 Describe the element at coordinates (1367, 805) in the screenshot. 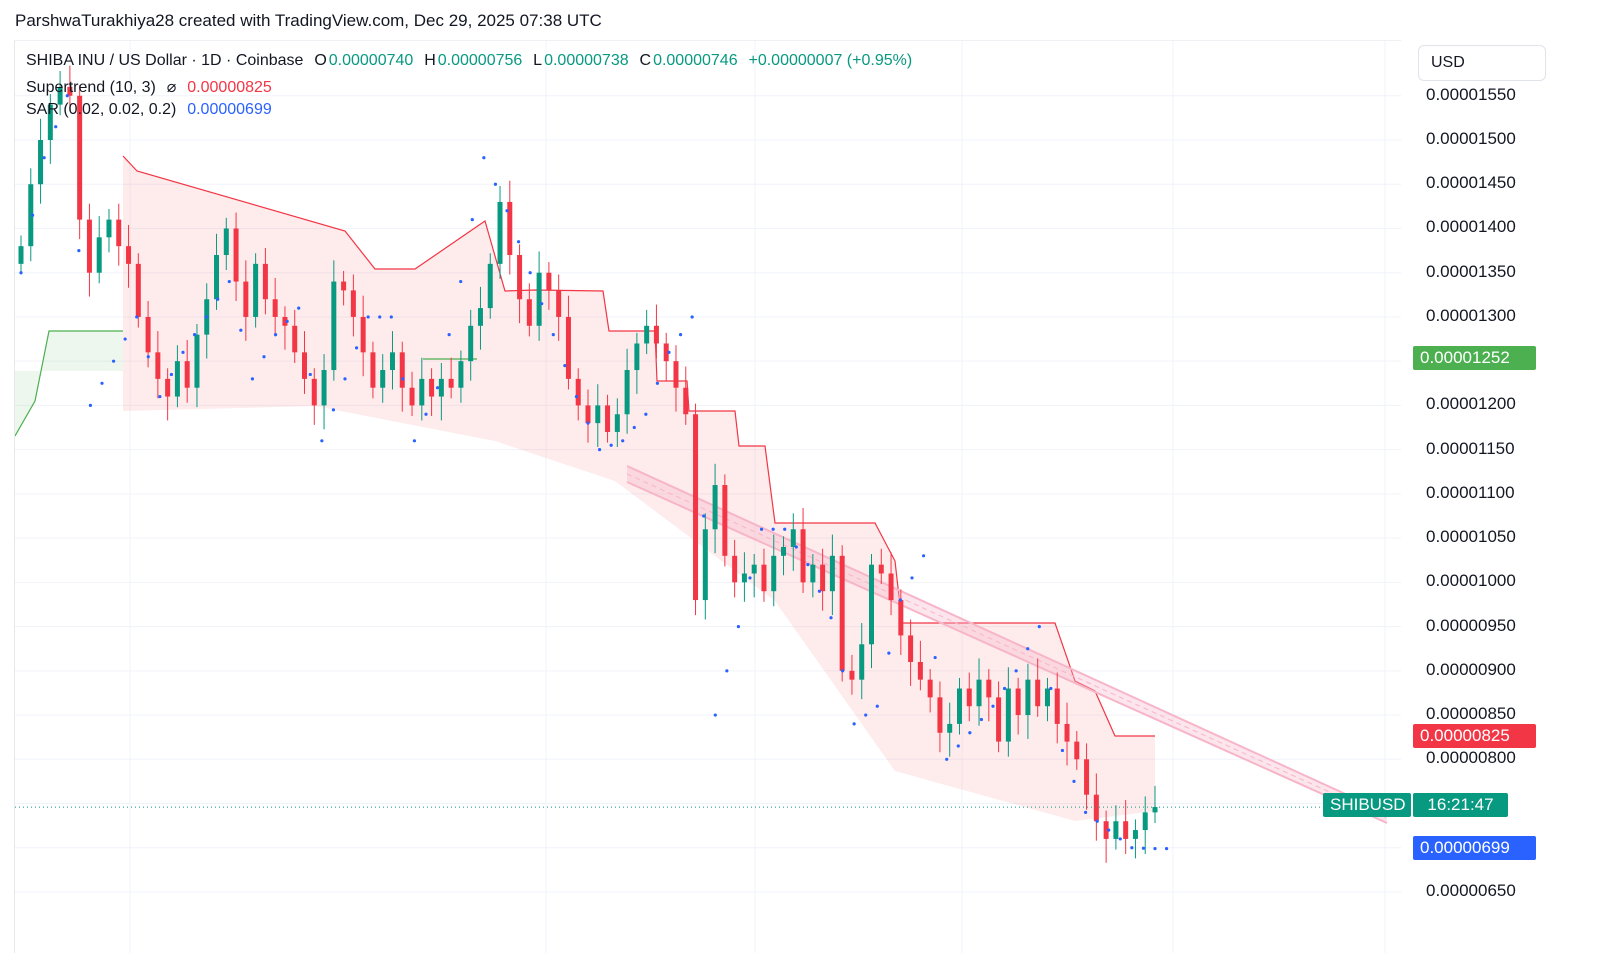

I see `symbol-tag: SHIBUSD` at that location.